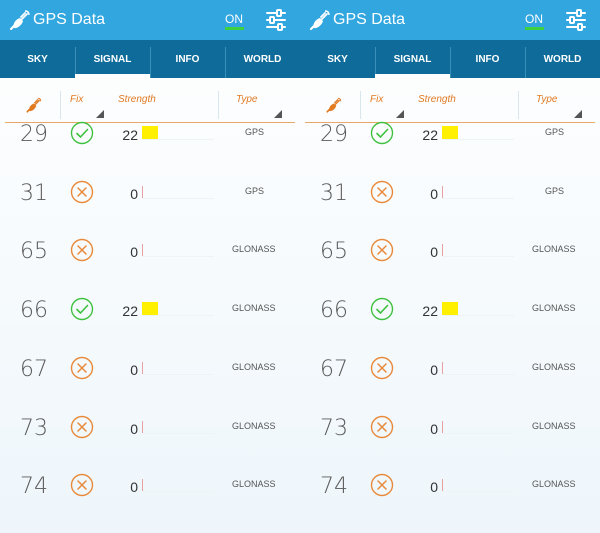 The height and width of the screenshot is (533, 600). Describe the element at coordinates (578, 114) in the screenshot. I see `sort-triangle-icon` at that location.